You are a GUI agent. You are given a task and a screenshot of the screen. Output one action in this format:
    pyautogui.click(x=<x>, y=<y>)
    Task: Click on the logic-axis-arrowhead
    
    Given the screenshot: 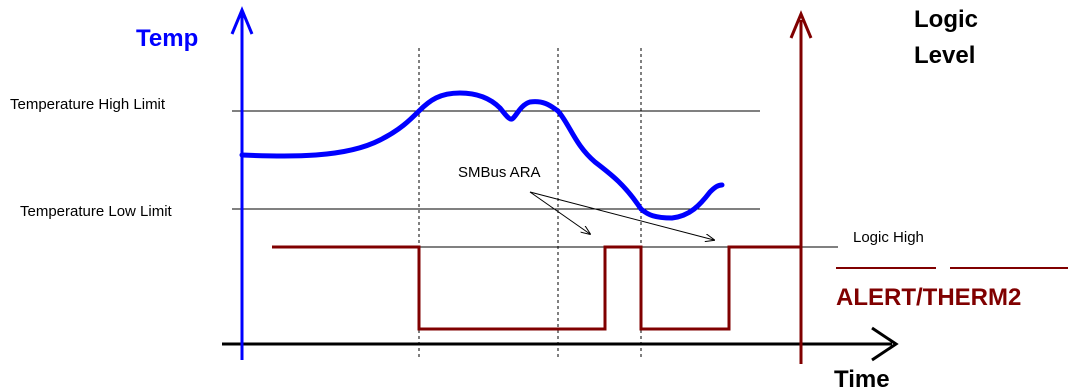 What is the action you would take?
    pyautogui.click(x=801, y=24)
    